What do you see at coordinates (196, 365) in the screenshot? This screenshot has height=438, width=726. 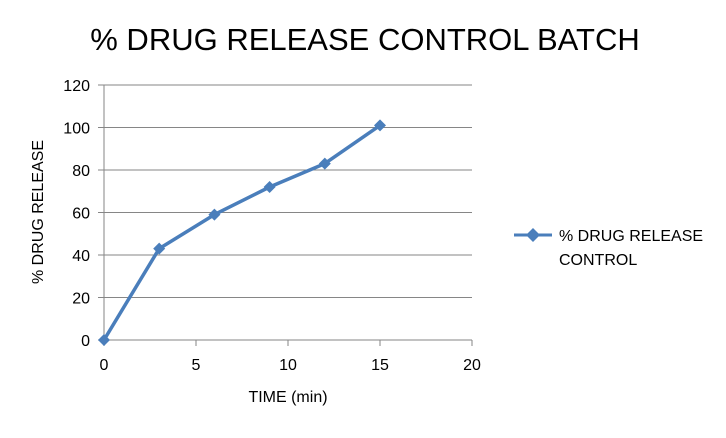 I see `x-tick-label: 5` at bounding box center [196, 365].